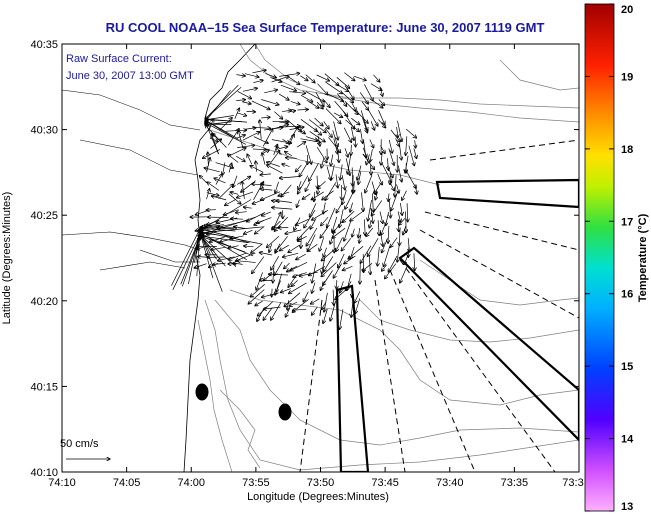  What do you see at coordinates (62, 483) in the screenshot?
I see `x-tick-label: 74:10` at bounding box center [62, 483].